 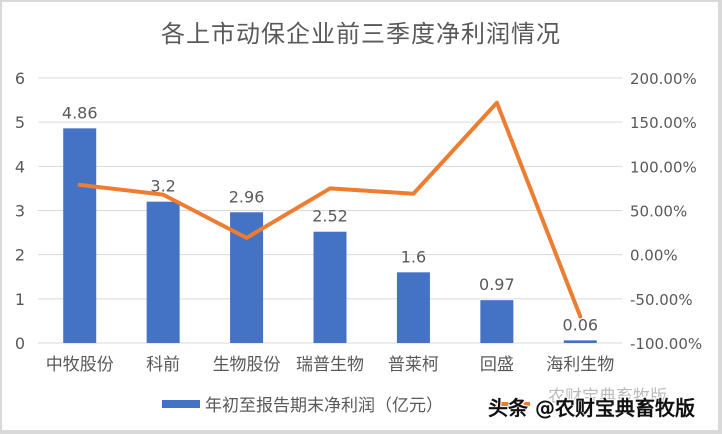 What do you see at coordinates (580, 365) in the screenshot?
I see `category-label: 海利生物` at bounding box center [580, 365].